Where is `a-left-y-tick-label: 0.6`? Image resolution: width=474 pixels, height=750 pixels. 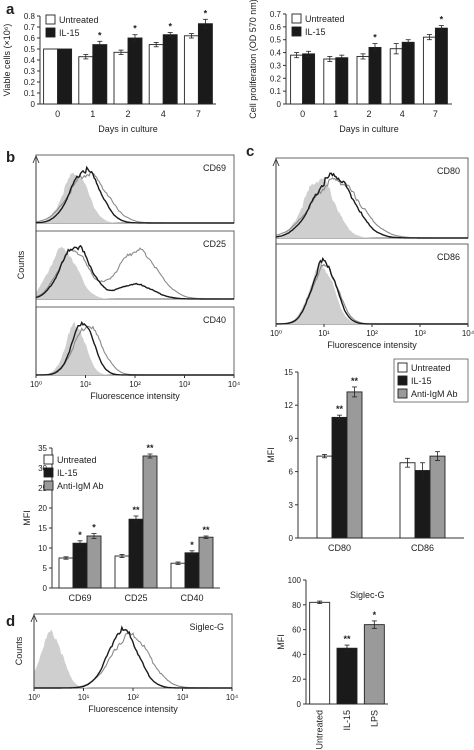
a-left-y-tick-label: 0.6 is located at coordinates (30, 38).